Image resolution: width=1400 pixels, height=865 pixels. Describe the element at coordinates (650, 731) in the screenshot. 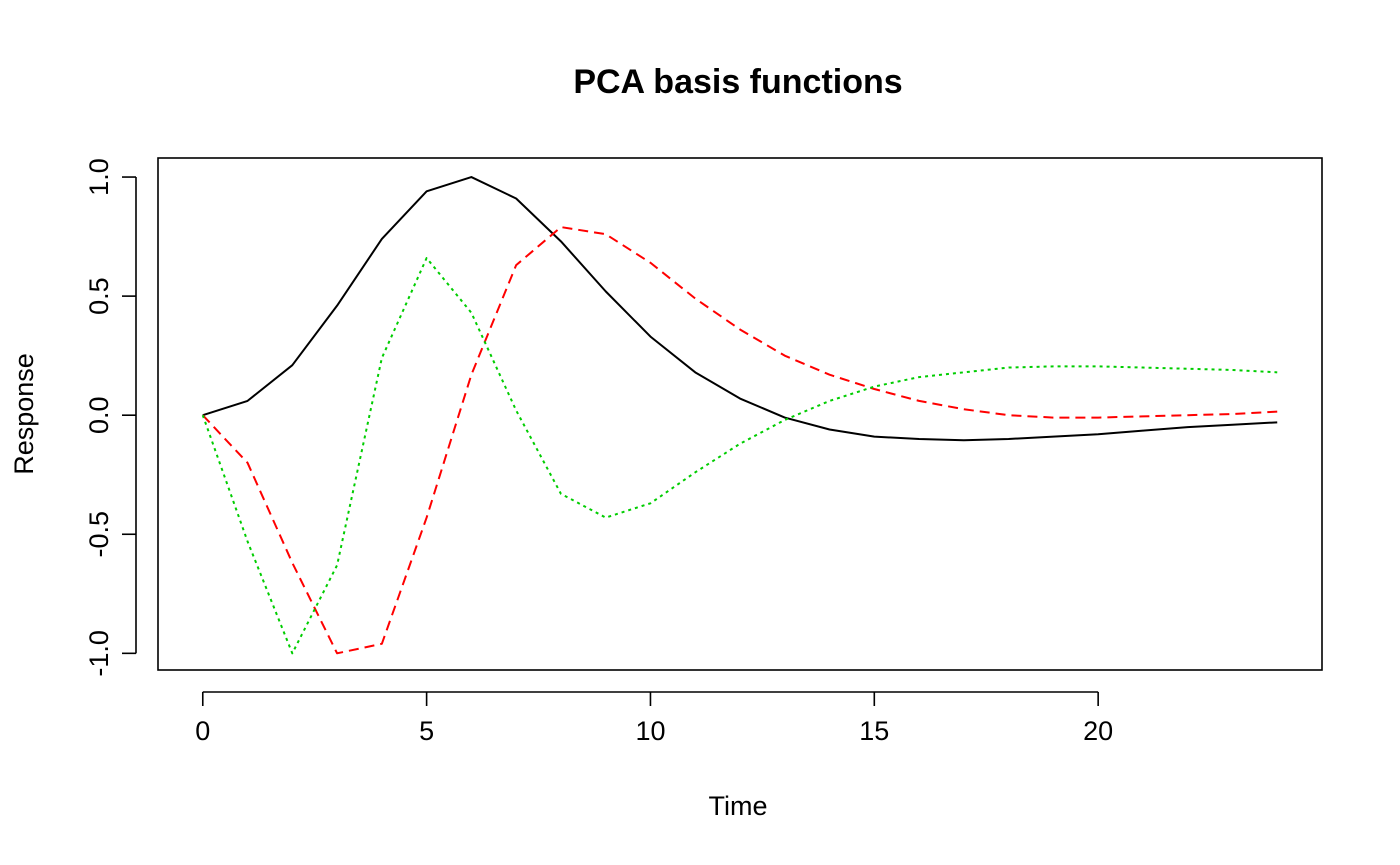

I see `x-tick-label: 10` at that location.